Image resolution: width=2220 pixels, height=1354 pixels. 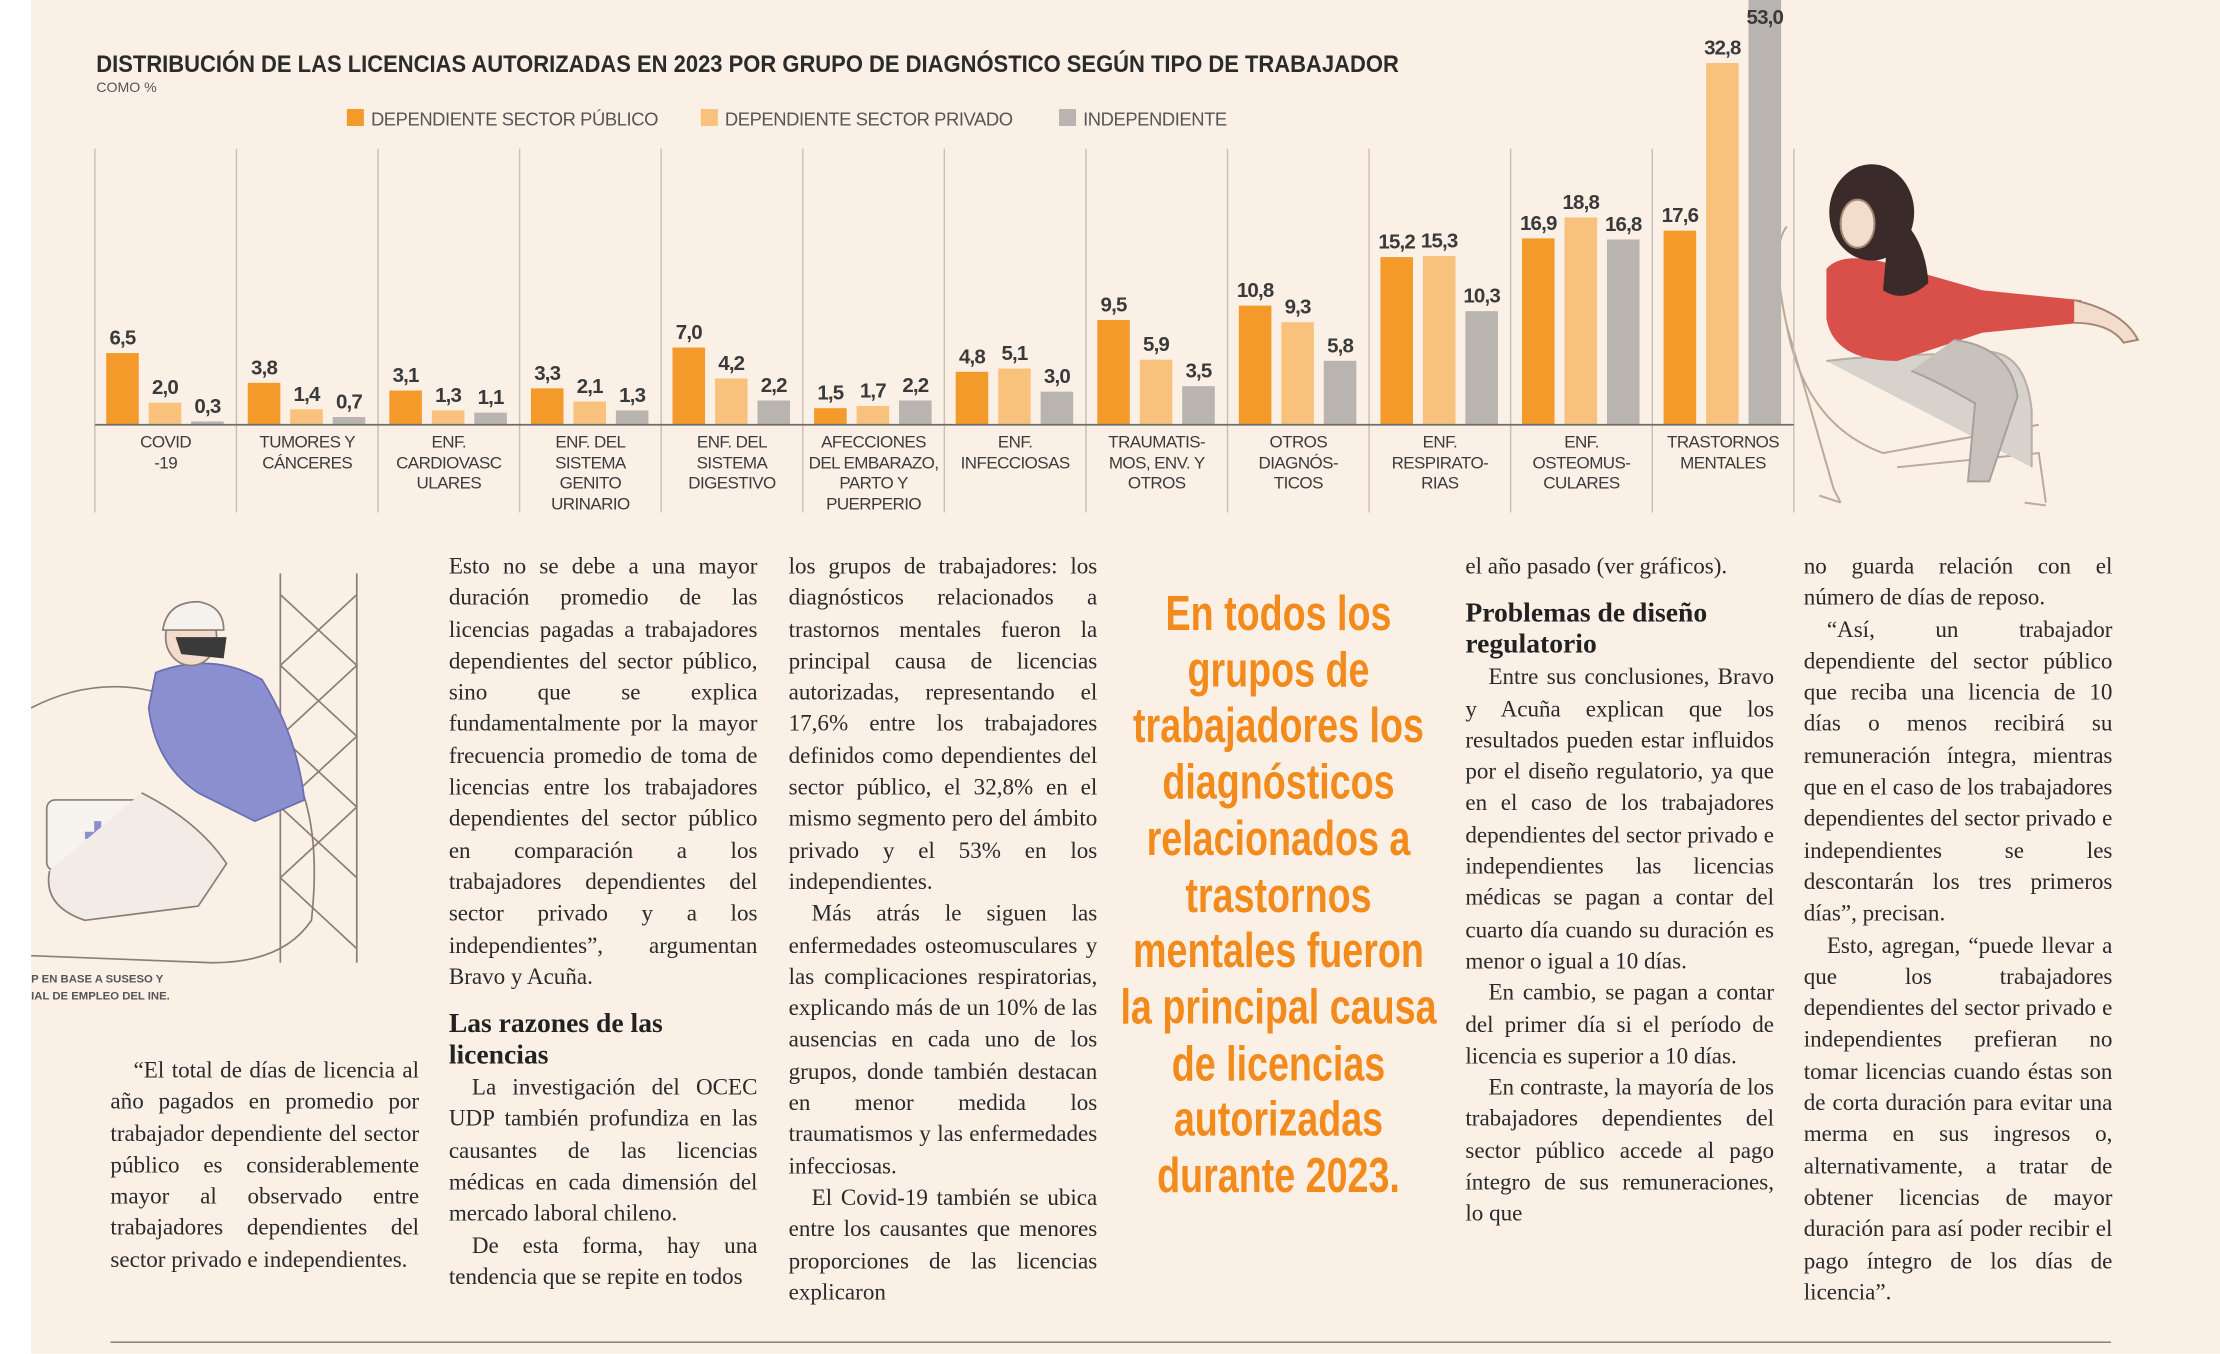 I want to click on x-tick-label: OTROS DIAGNÓS- TICOS, so click(x=1298, y=462).